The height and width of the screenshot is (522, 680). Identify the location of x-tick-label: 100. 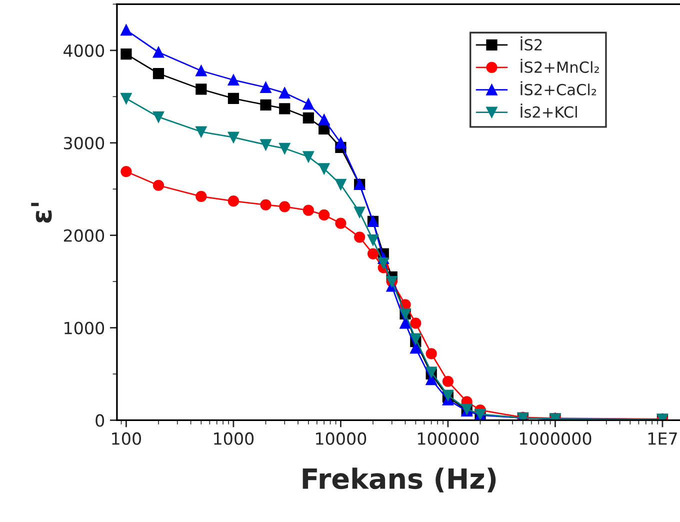
(127, 438).